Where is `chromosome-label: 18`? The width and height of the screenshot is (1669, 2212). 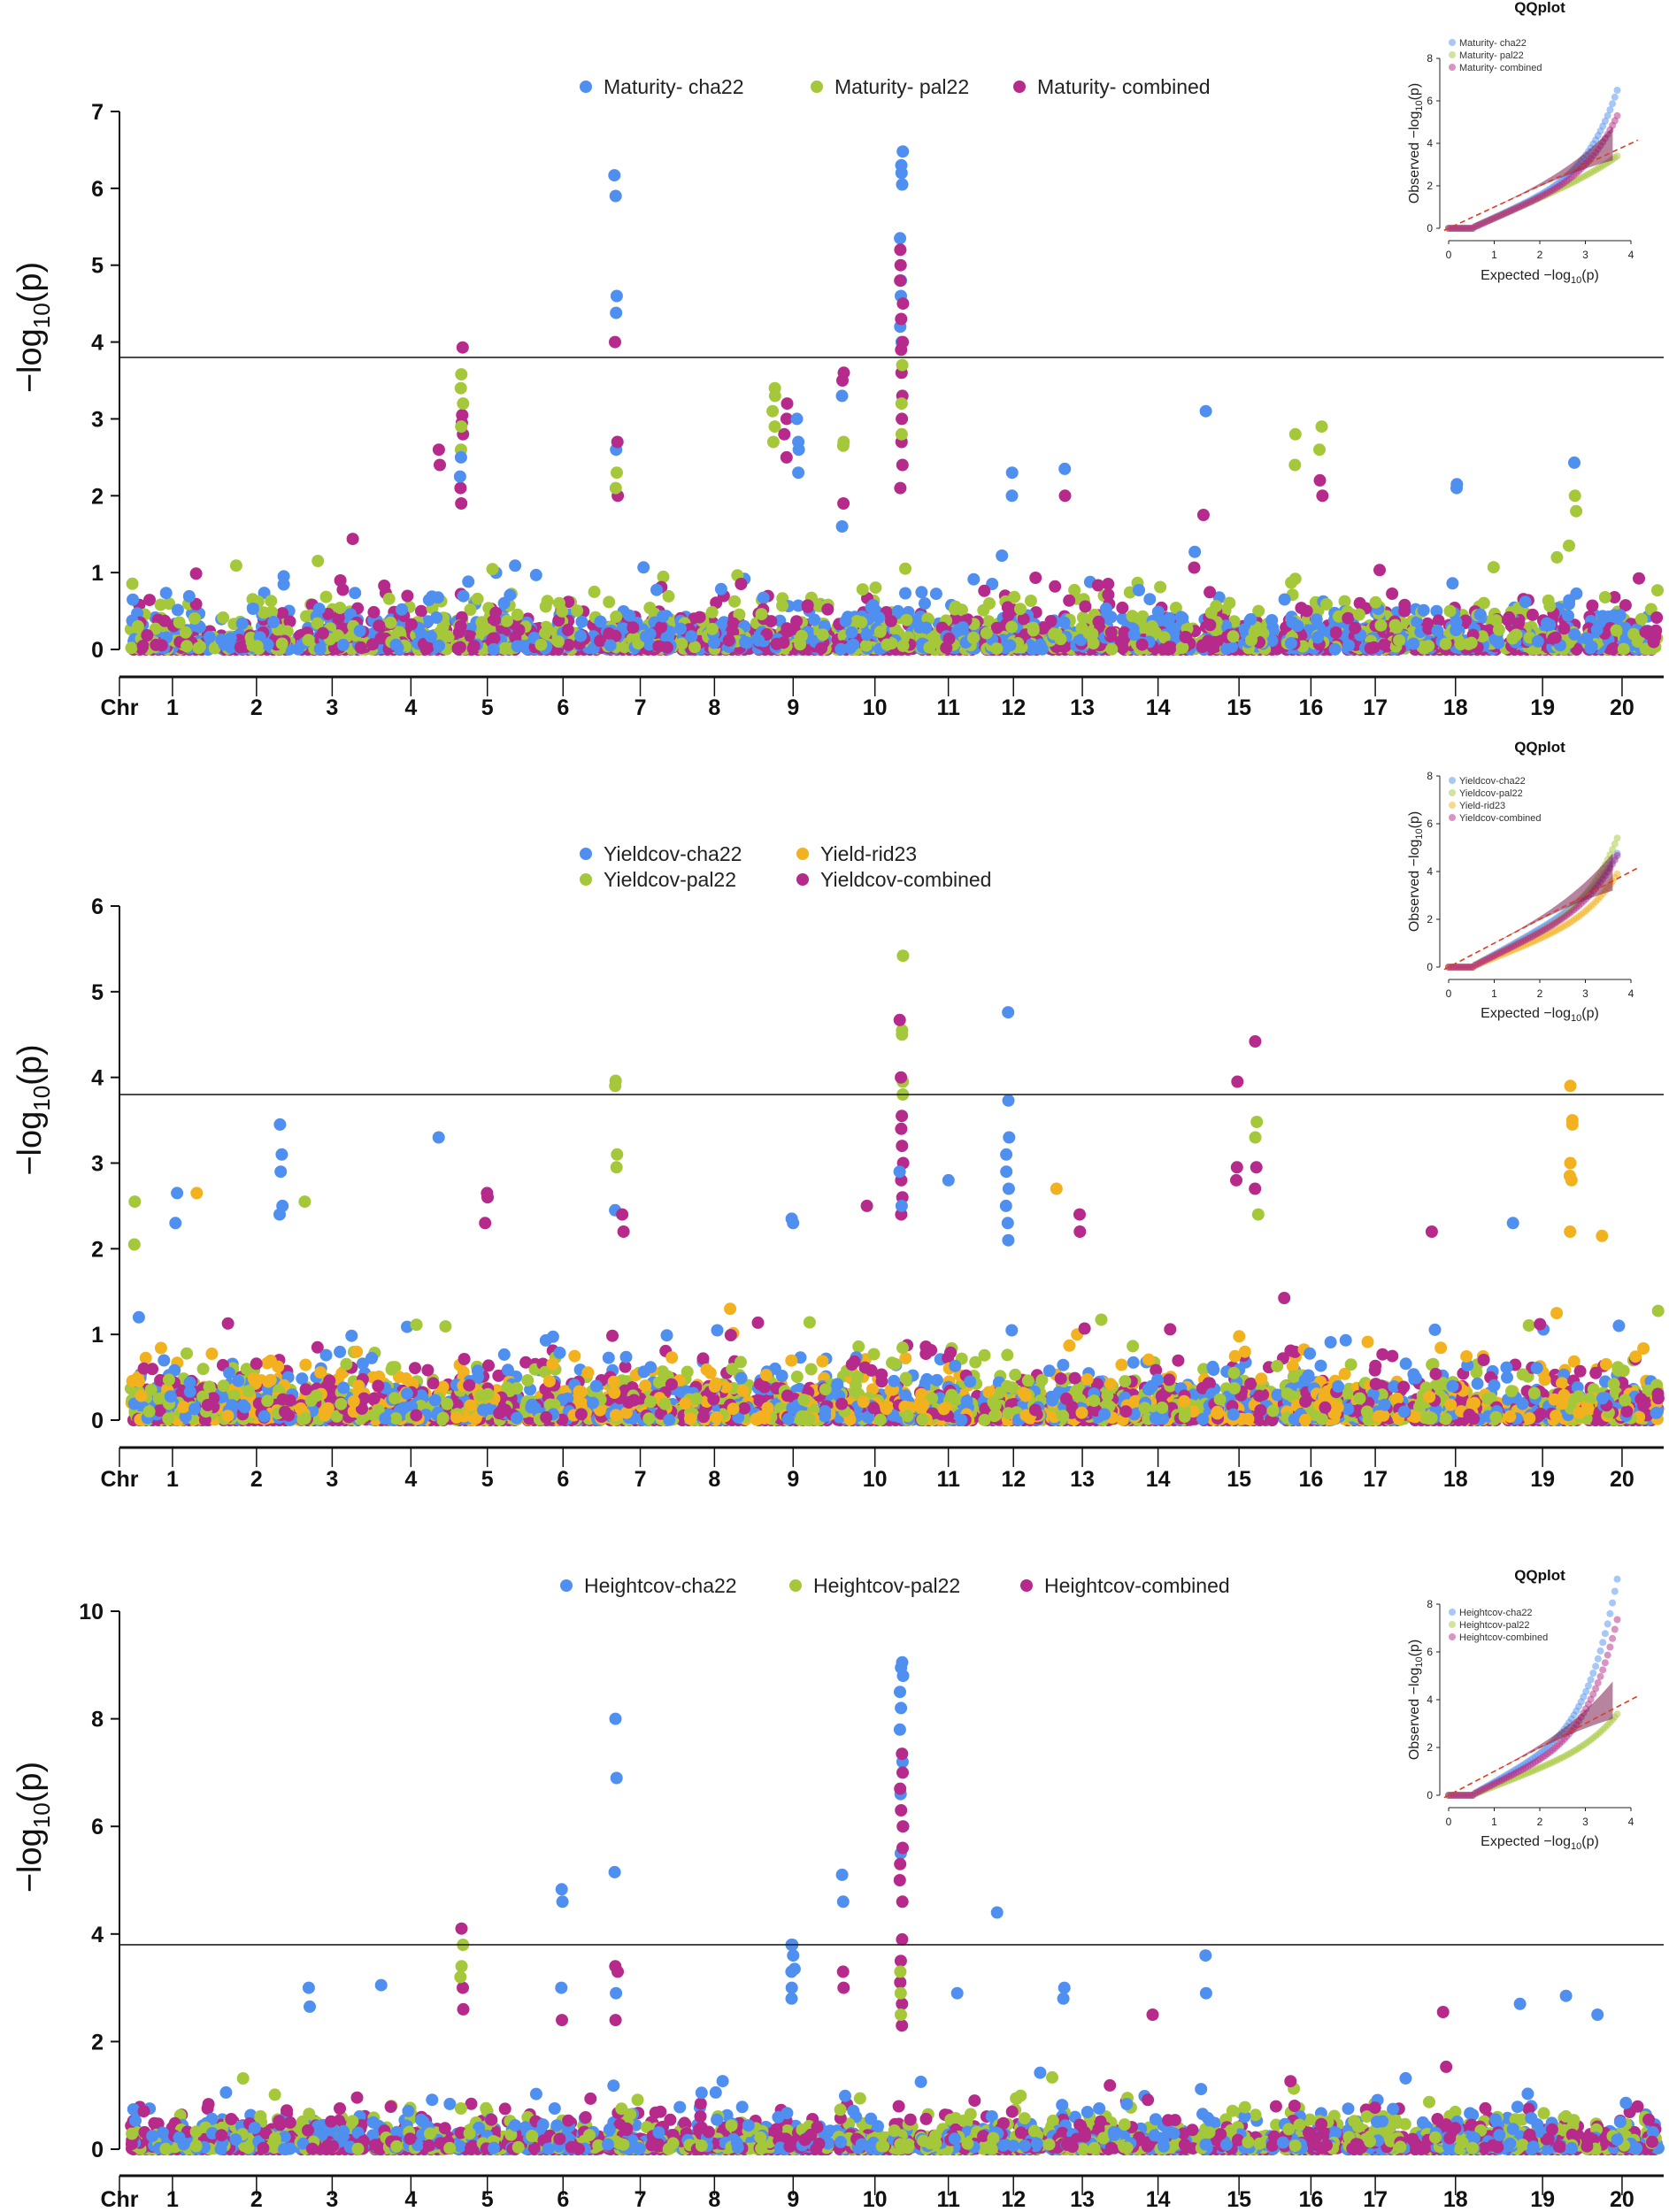
chromosome-label: 18 is located at coordinates (1455, 707).